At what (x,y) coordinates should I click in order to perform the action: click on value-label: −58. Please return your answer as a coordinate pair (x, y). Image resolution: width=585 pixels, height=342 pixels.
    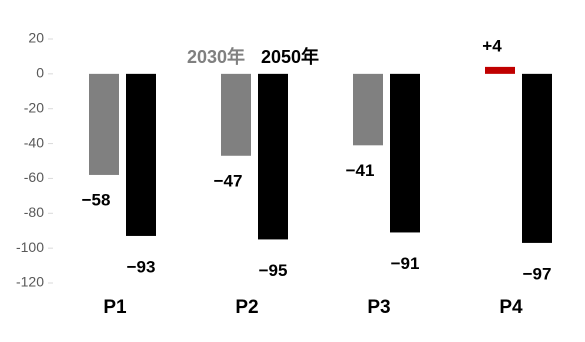
    Looking at the image, I should click on (96, 199).